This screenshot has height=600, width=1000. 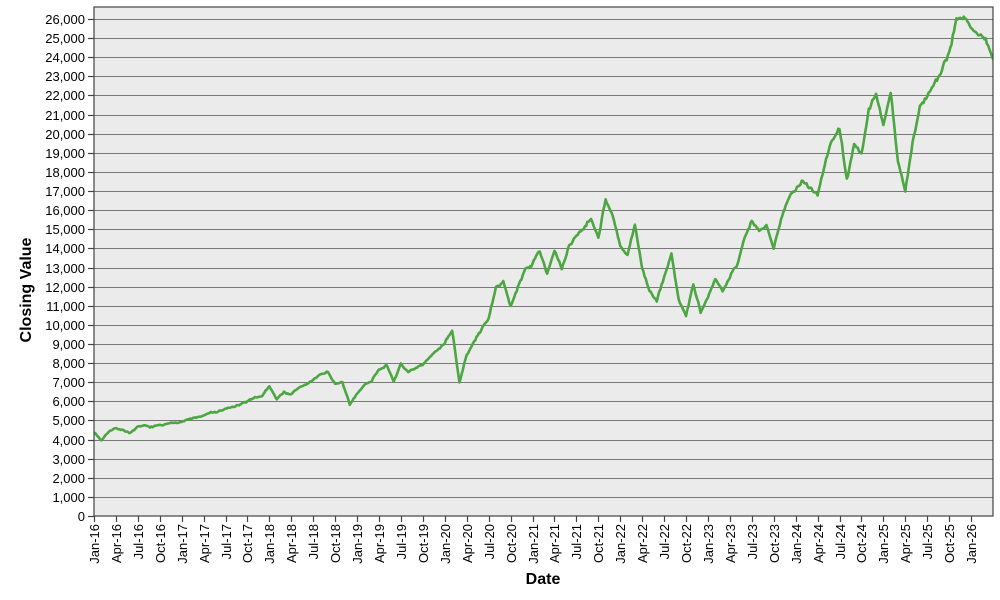 What do you see at coordinates (313, 541) in the screenshot?
I see `x-tick-label: Jul-18` at bounding box center [313, 541].